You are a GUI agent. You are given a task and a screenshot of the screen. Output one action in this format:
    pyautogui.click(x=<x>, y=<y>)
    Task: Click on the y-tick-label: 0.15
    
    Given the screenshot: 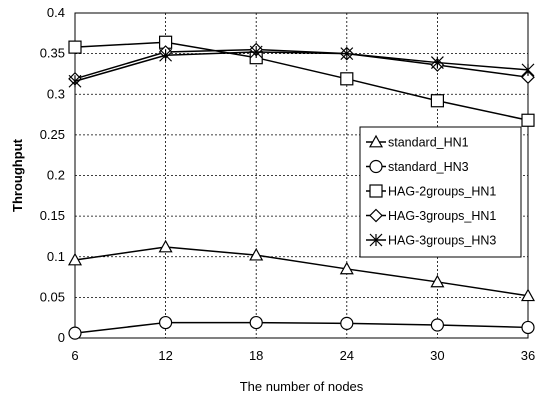 What is the action you would take?
    pyautogui.click(x=52, y=215)
    